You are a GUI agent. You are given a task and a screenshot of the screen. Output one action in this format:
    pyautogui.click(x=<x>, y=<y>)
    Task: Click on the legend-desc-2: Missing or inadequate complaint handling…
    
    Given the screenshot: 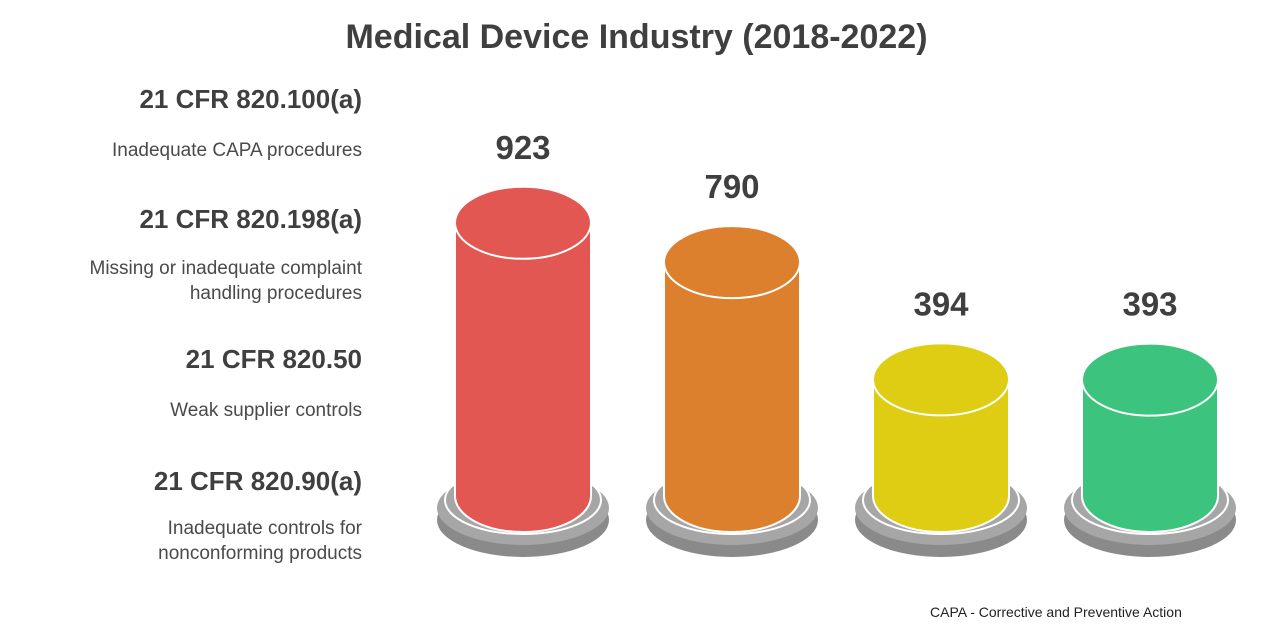 What is the action you would take?
    pyautogui.click(x=226, y=281)
    